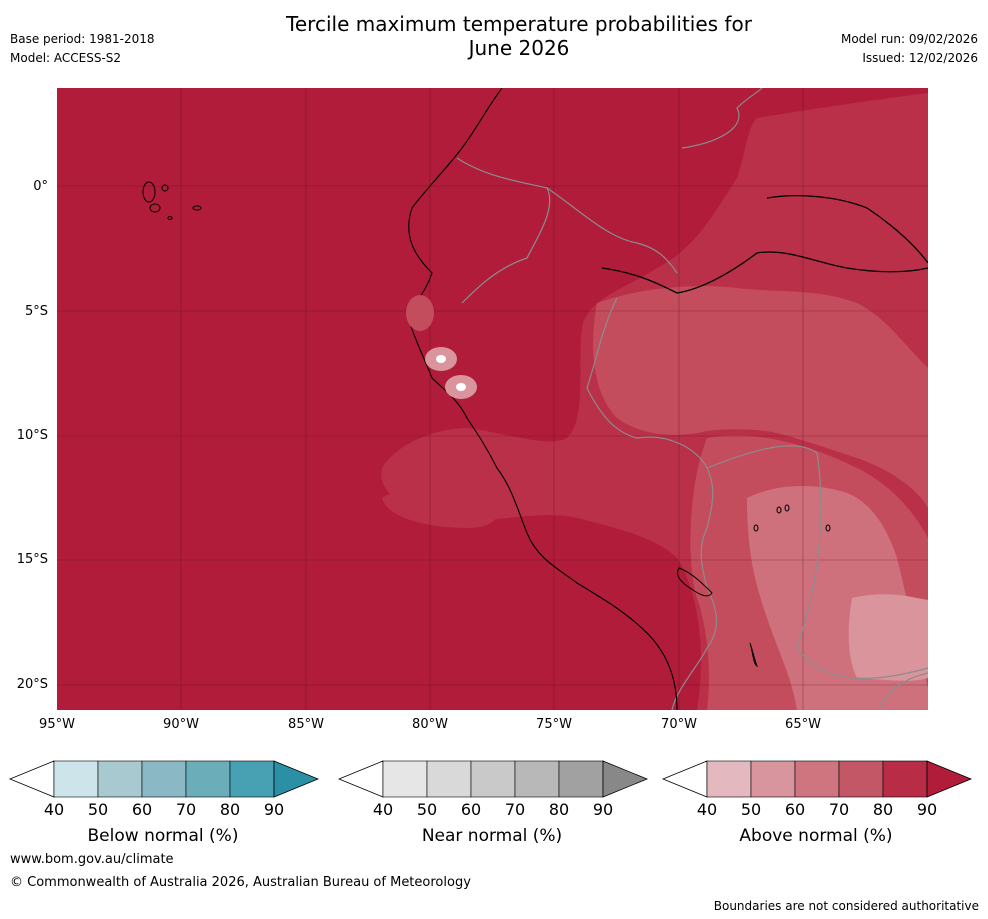 Image resolution: width=988 pixels, height=919 pixels. I want to click on meta-right: Model run: 09/02/2026 Issued: 12/02/2026, so click(909, 49).